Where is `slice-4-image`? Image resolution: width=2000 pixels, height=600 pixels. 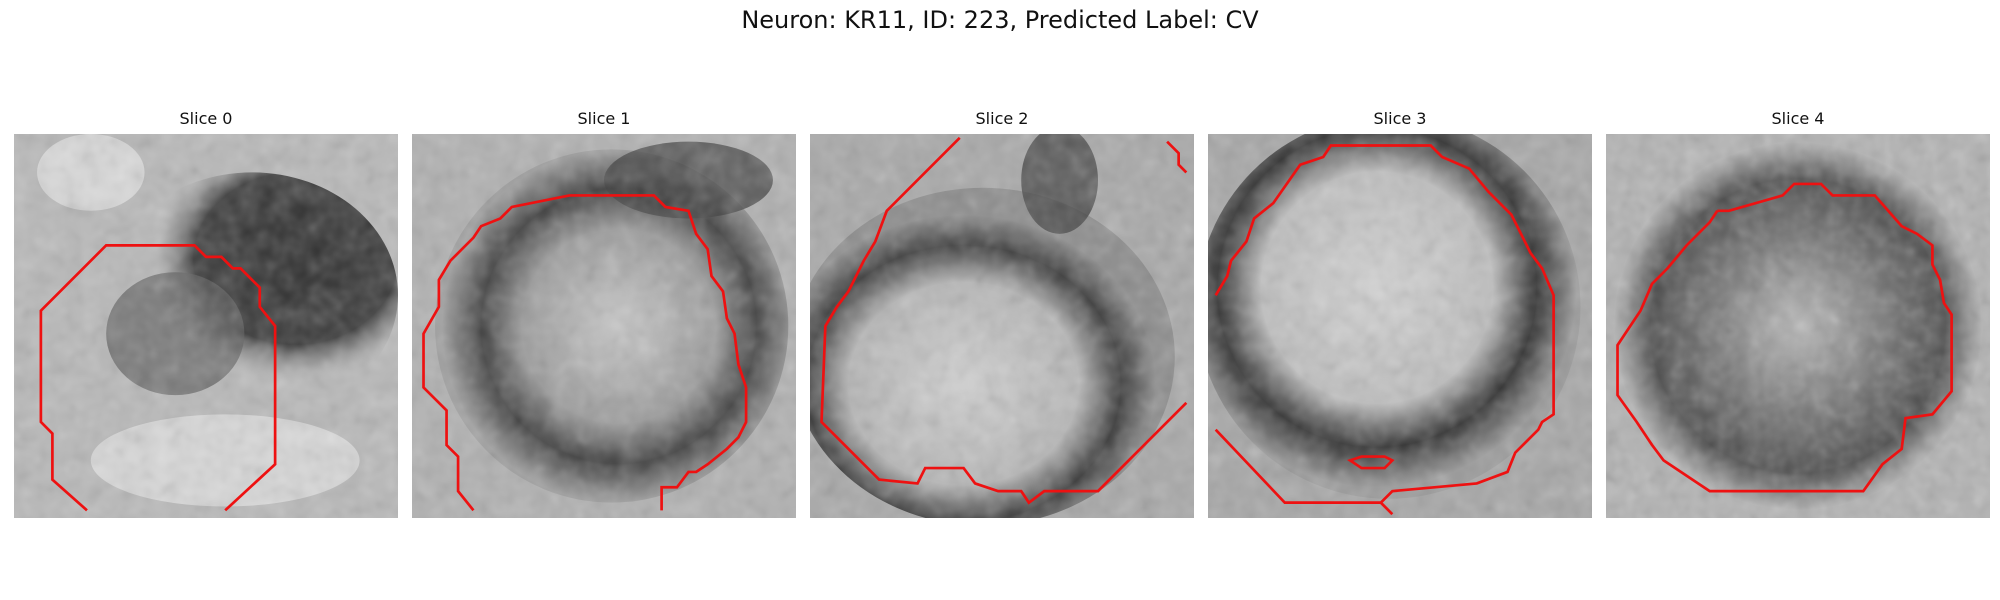
slice-4-image is located at coordinates (1798, 326).